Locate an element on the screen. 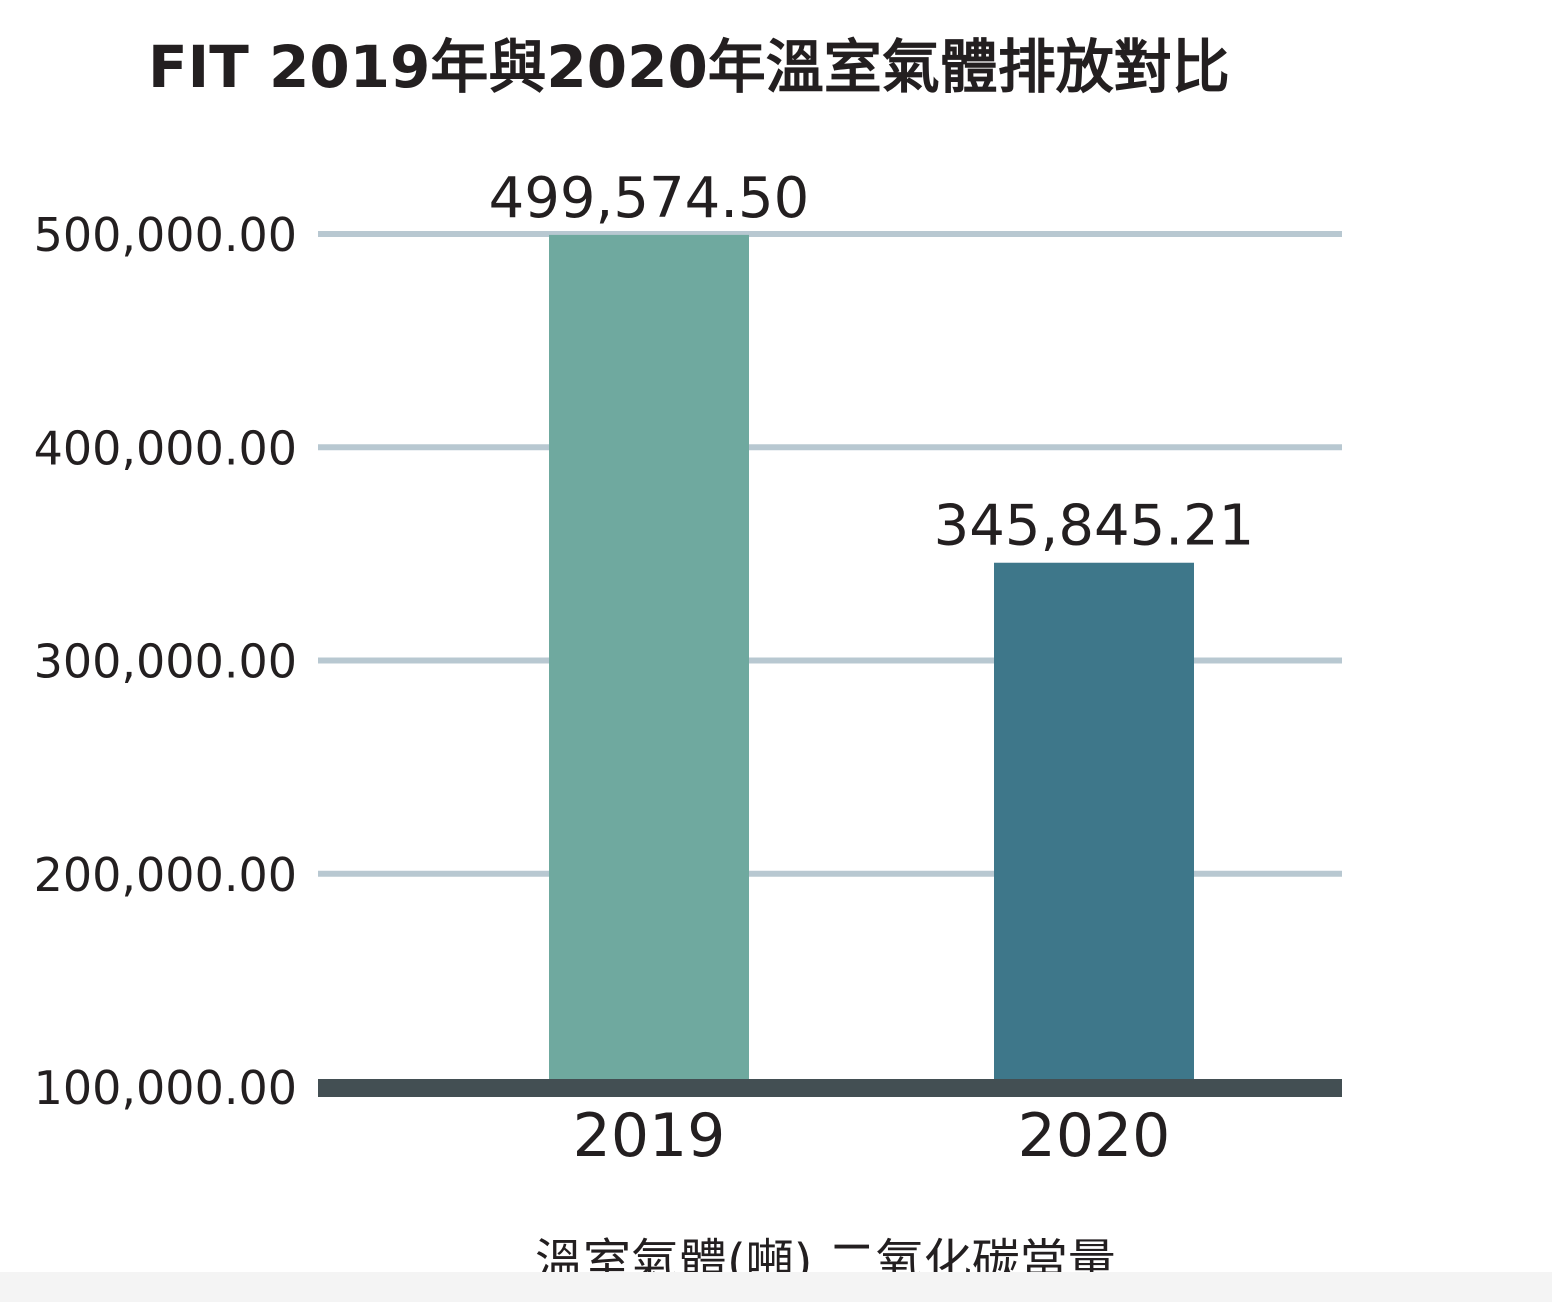 This screenshot has height=1302, width=1552. y-tick-label: 500,000.00 is located at coordinates (165, 235).